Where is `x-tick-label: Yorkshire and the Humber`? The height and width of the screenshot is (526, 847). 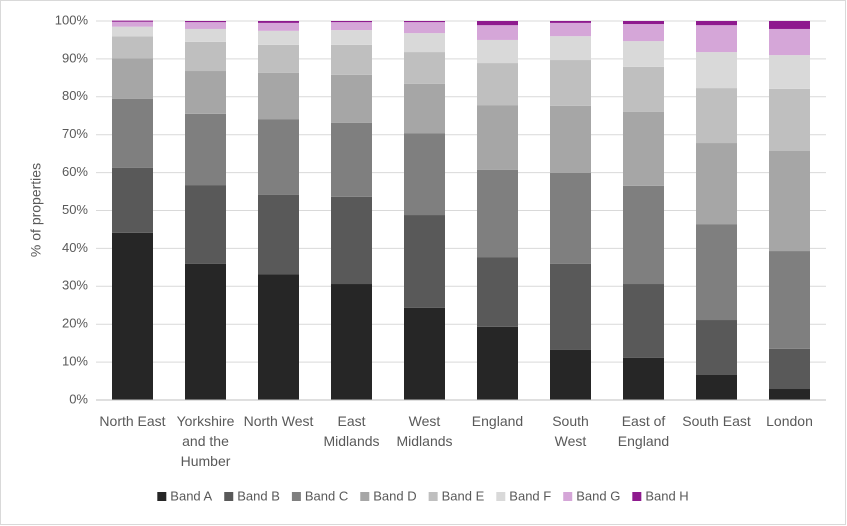 x-tick-label: Yorkshire and the Humber is located at coordinates (205, 441).